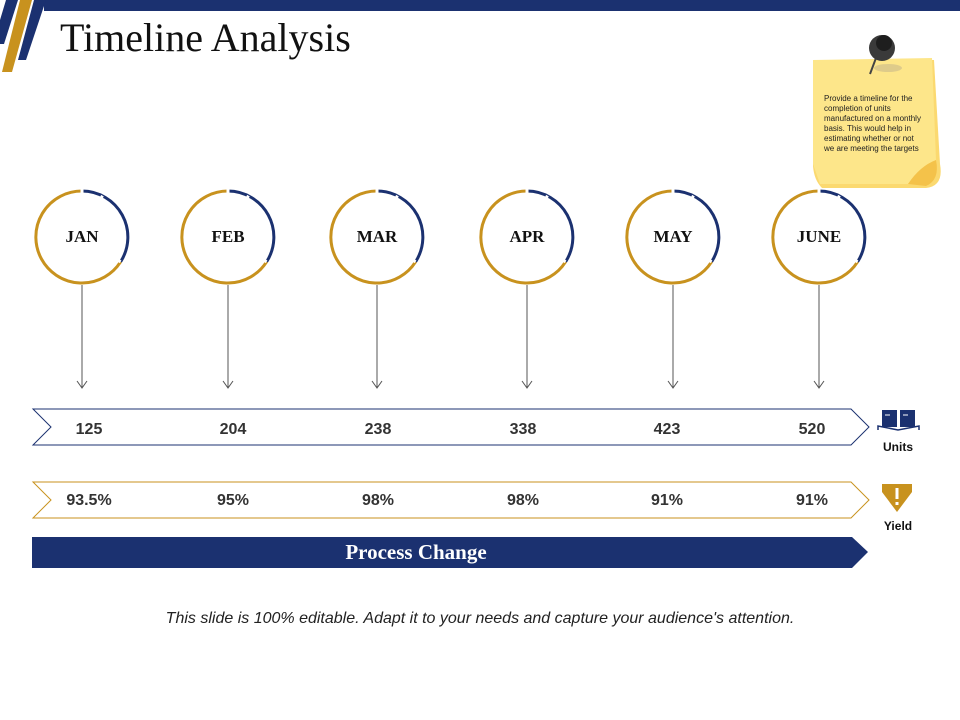 The height and width of the screenshot is (720, 960). I want to click on month-circle-apr: APR, so click(527, 237).